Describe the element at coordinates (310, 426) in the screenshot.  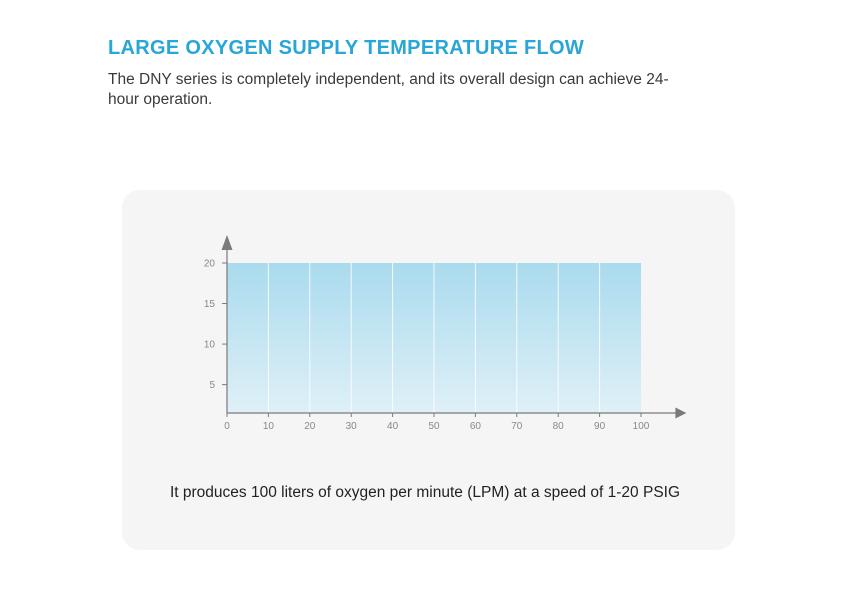
I see `x-tick-label-20: 20` at that location.